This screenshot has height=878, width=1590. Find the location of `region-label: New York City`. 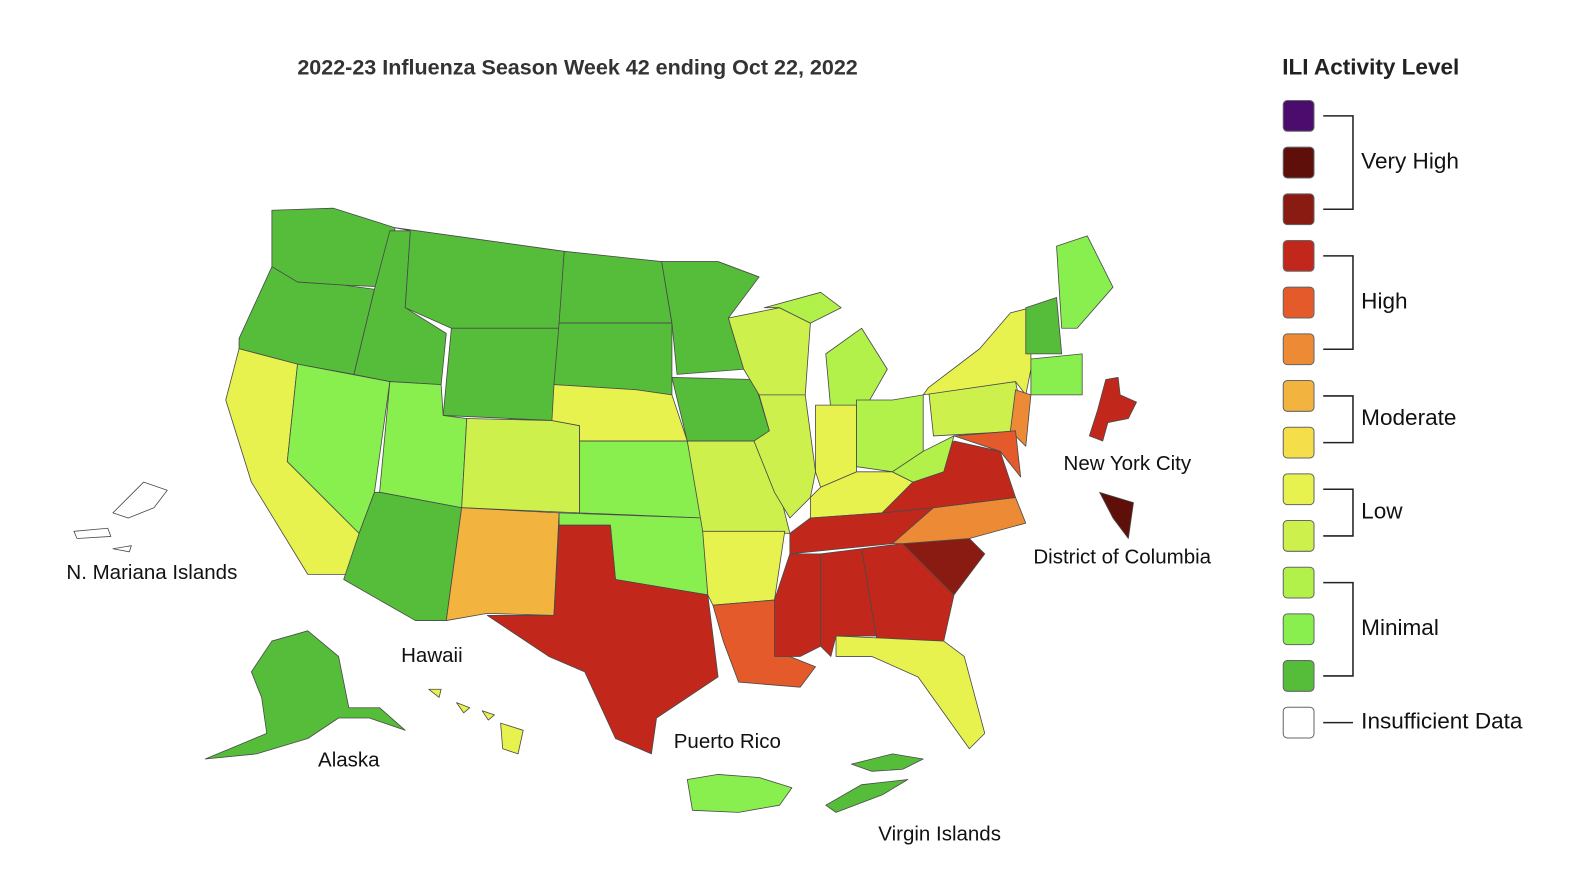

region-label: New York City is located at coordinates (1128, 463).